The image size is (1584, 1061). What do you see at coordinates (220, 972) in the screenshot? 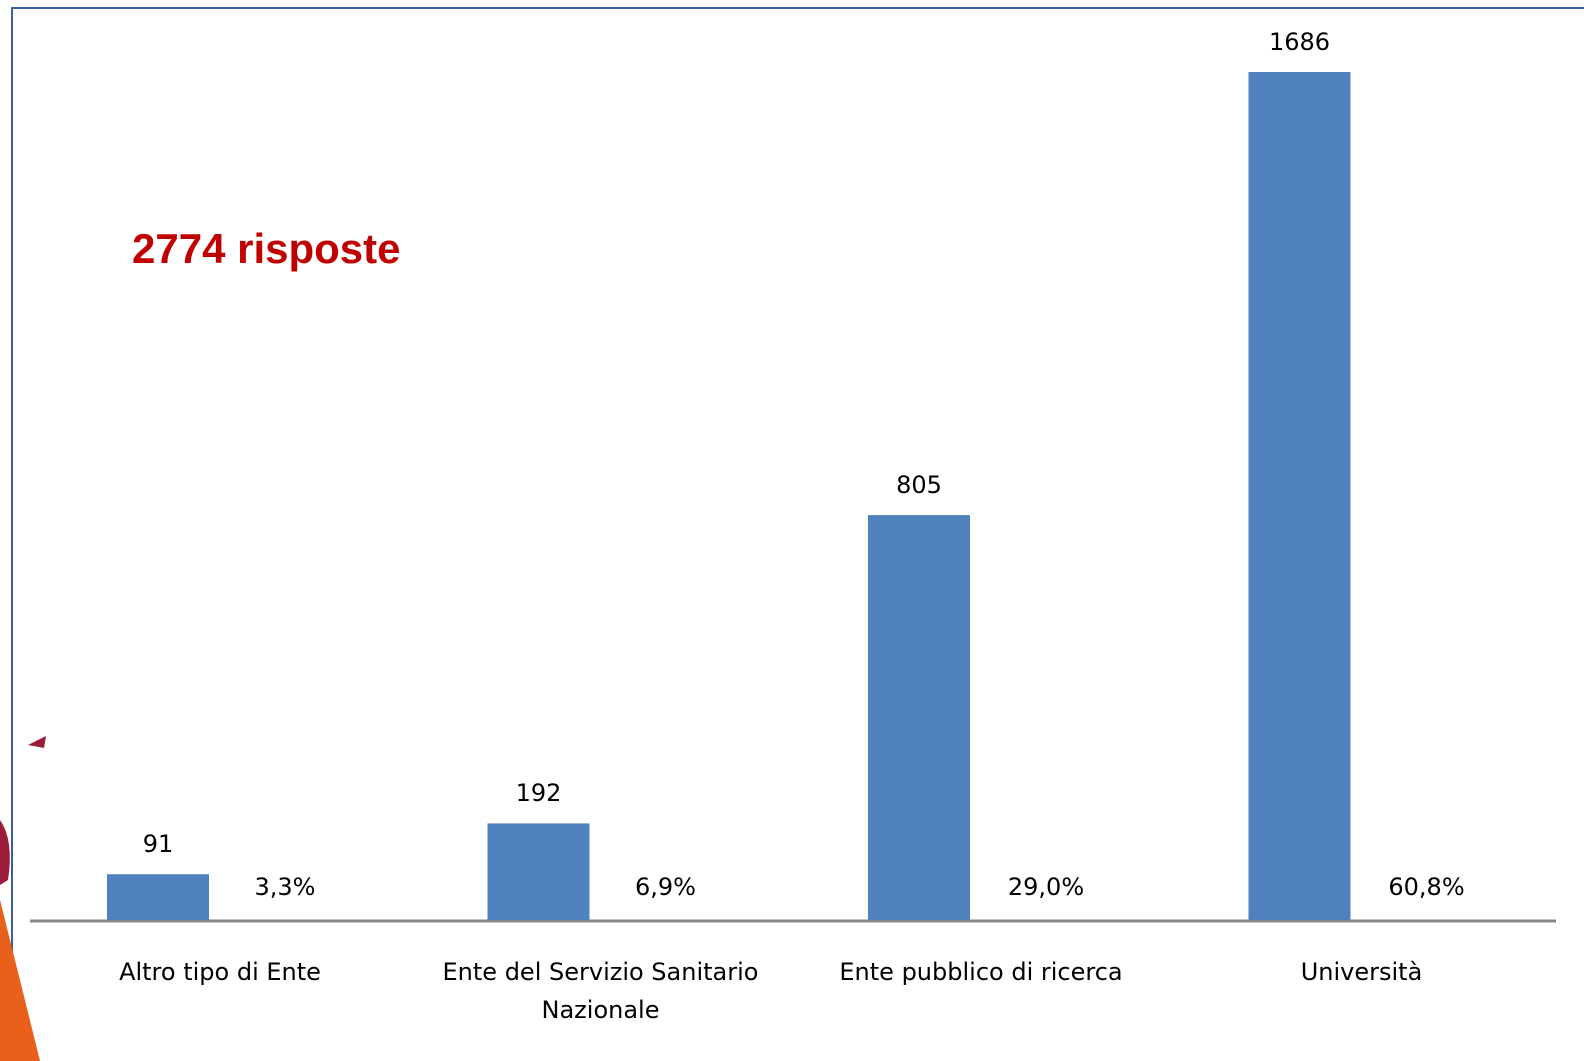
I see `x-tick-label: Altro tipo di Ente` at bounding box center [220, 972].